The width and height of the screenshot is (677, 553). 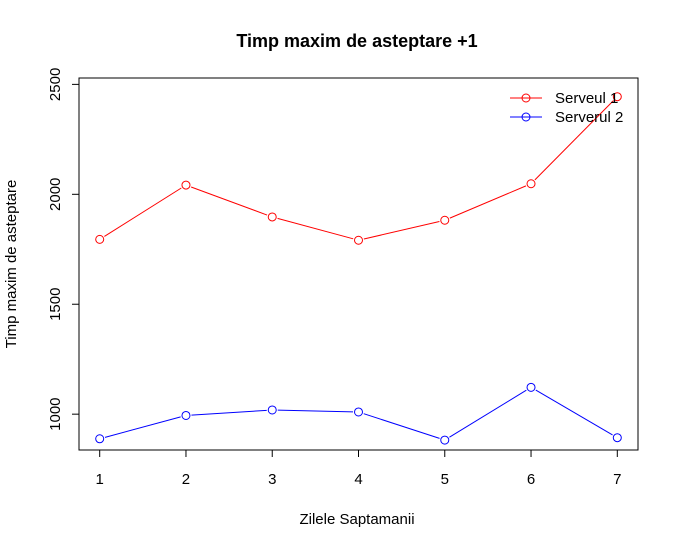 What do you see at coordinates (589, 117) in the screenshot?
I see `legend-label: Serverul 2` at bounding box center [589, 117].